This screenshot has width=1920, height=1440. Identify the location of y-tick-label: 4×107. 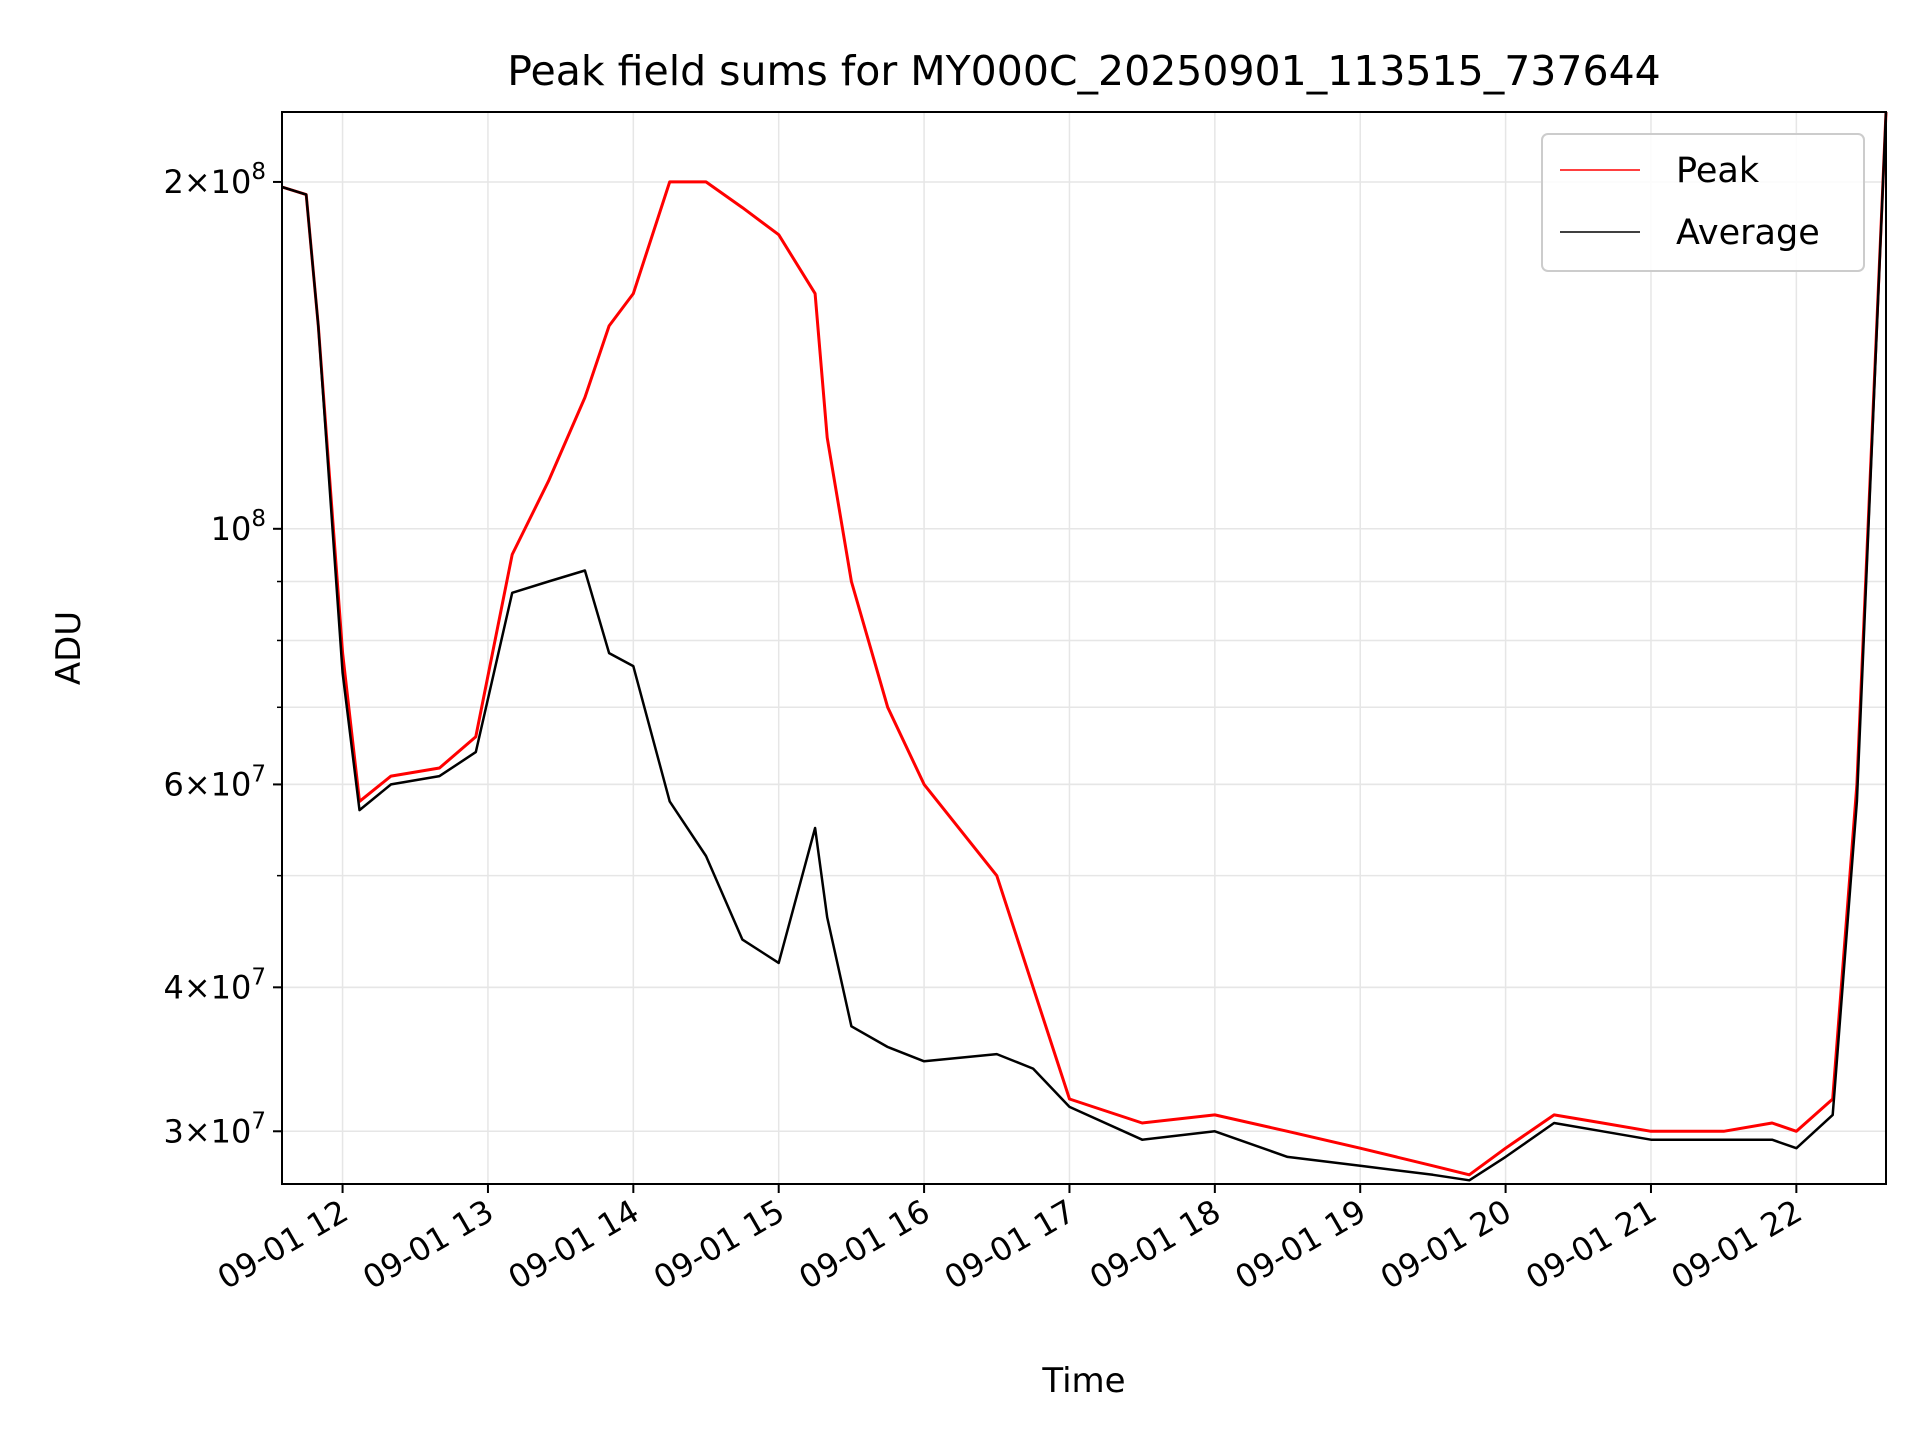
(214, 985).